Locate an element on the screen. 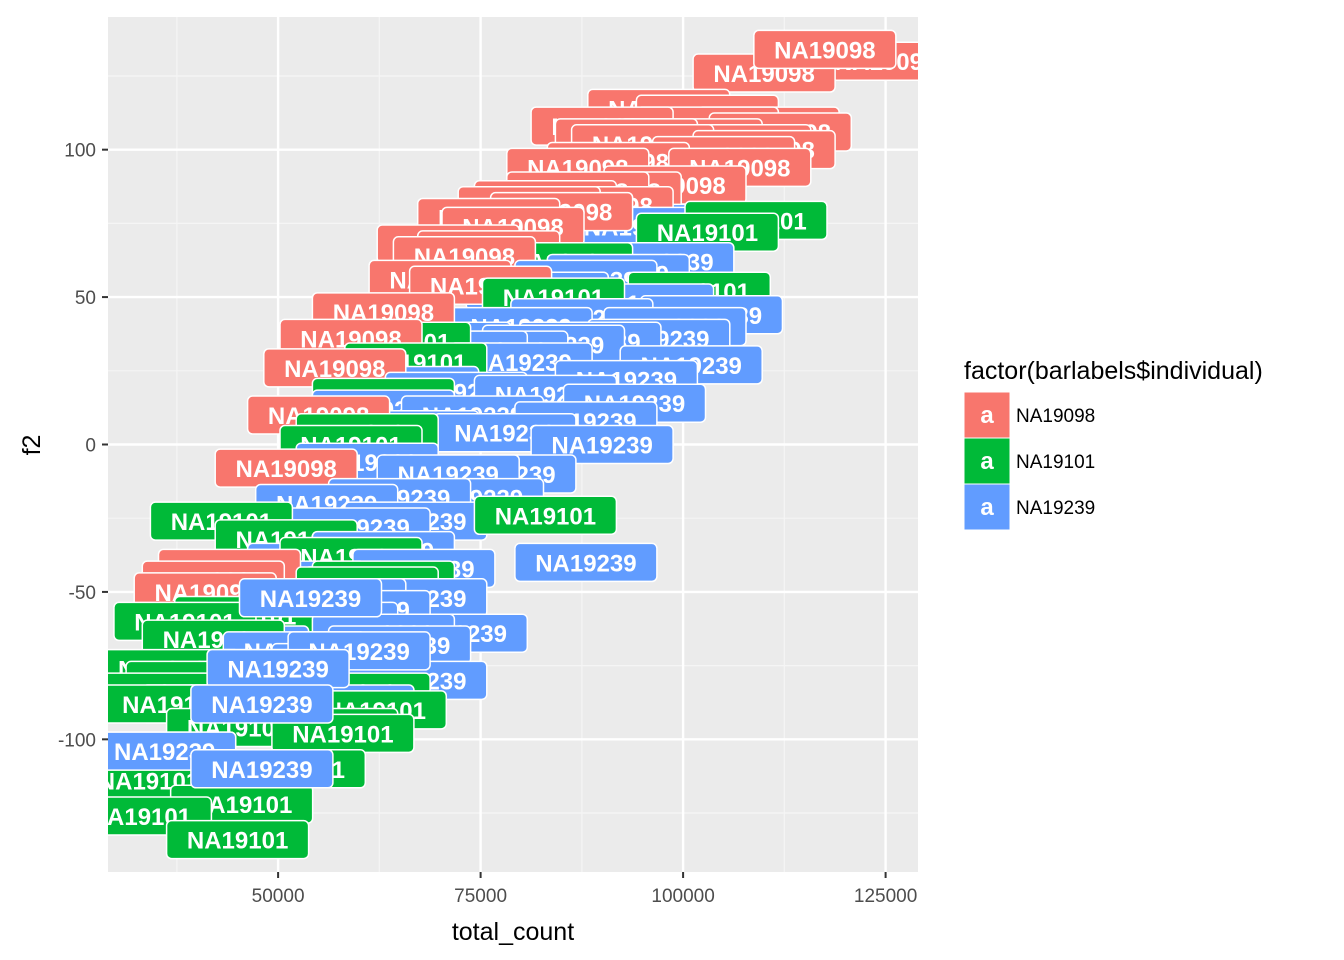 This screenshot has height=960, width=1344. legend-item-NA19098: a NA19098 is located at coordinates (1029, 415).